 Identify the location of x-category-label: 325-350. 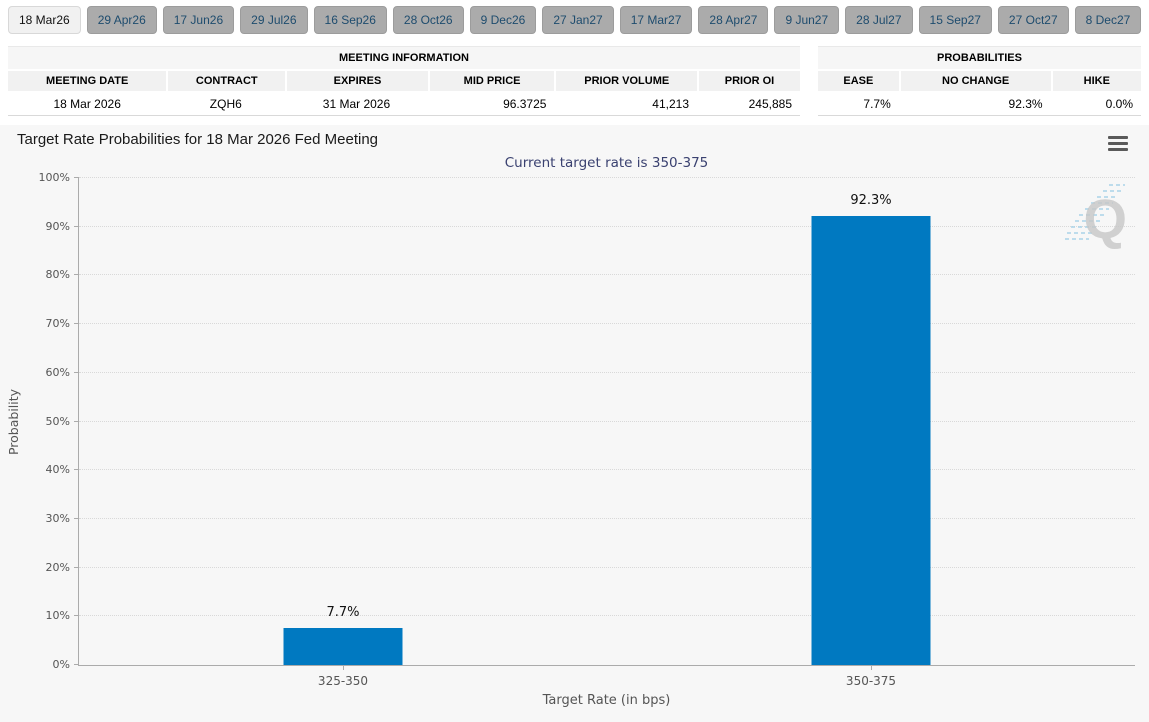
(343, 681).